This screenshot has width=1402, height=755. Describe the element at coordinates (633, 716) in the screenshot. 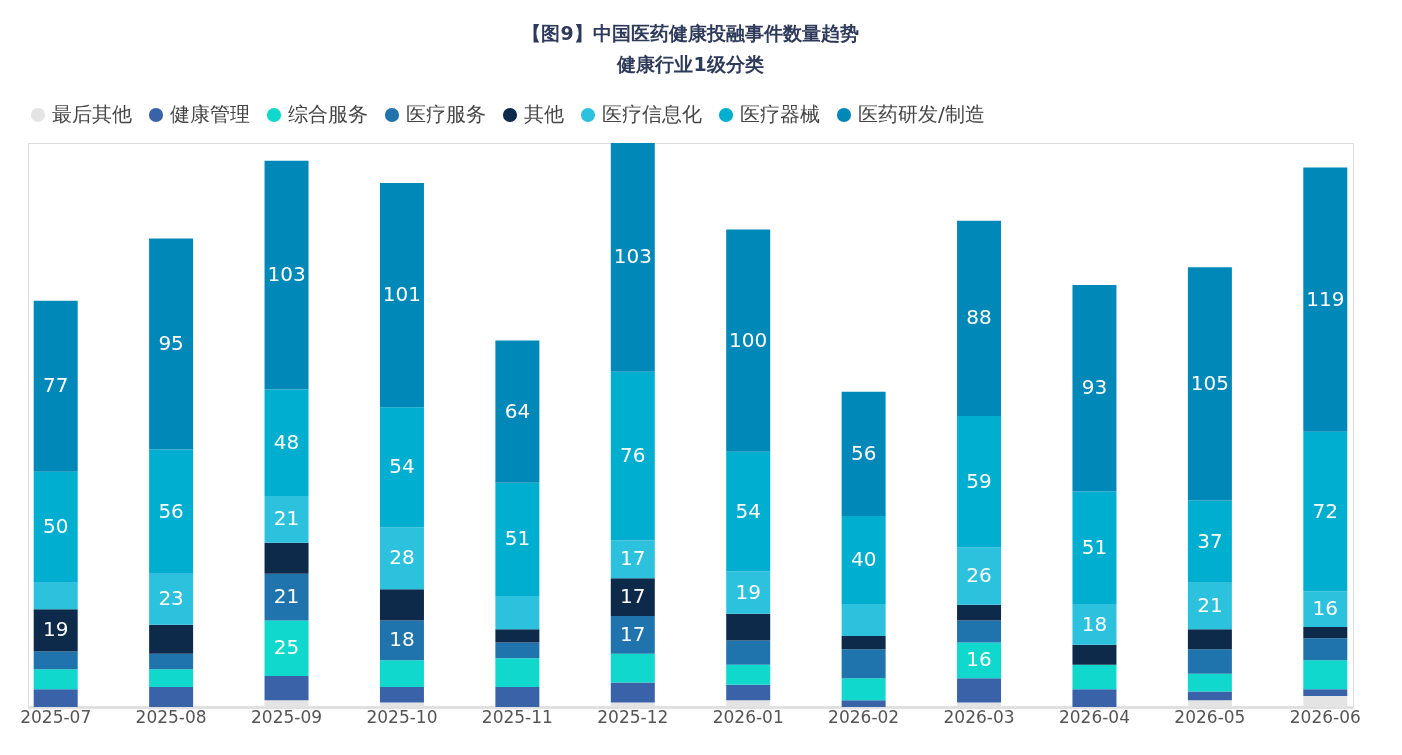

I see `x-tick-label: 2025-12` at that location.